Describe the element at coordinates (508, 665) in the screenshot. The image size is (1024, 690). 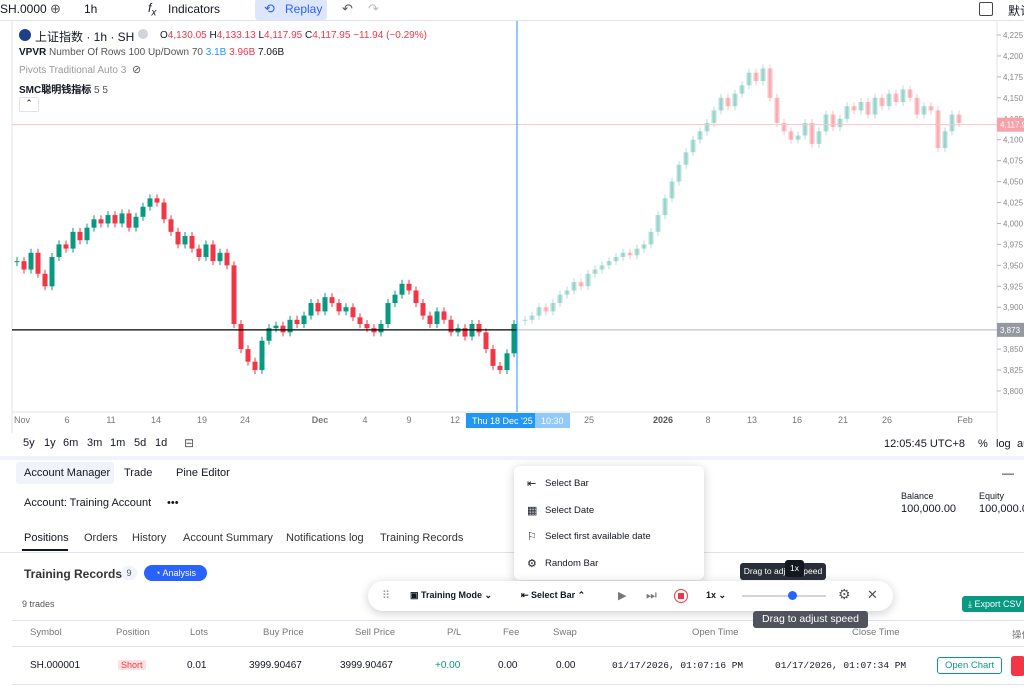
I see `cell: 0.00` at that location.